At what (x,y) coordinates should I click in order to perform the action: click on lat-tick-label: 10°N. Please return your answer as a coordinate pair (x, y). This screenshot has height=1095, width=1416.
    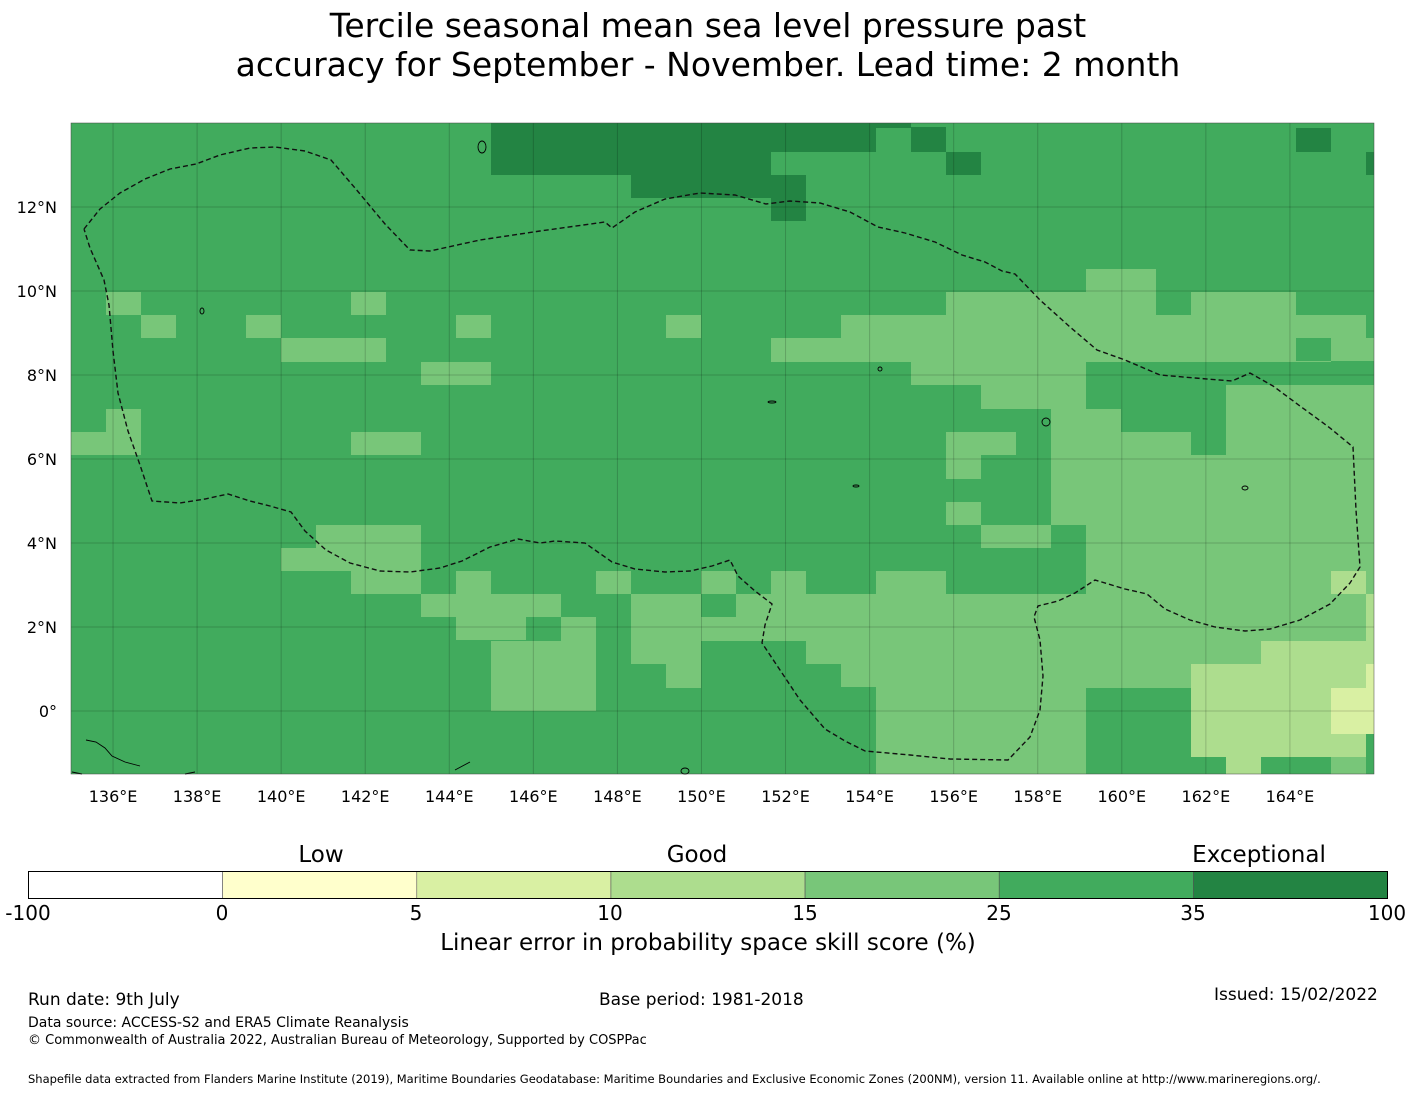
    Looking at the image, I should click on (37, 291).